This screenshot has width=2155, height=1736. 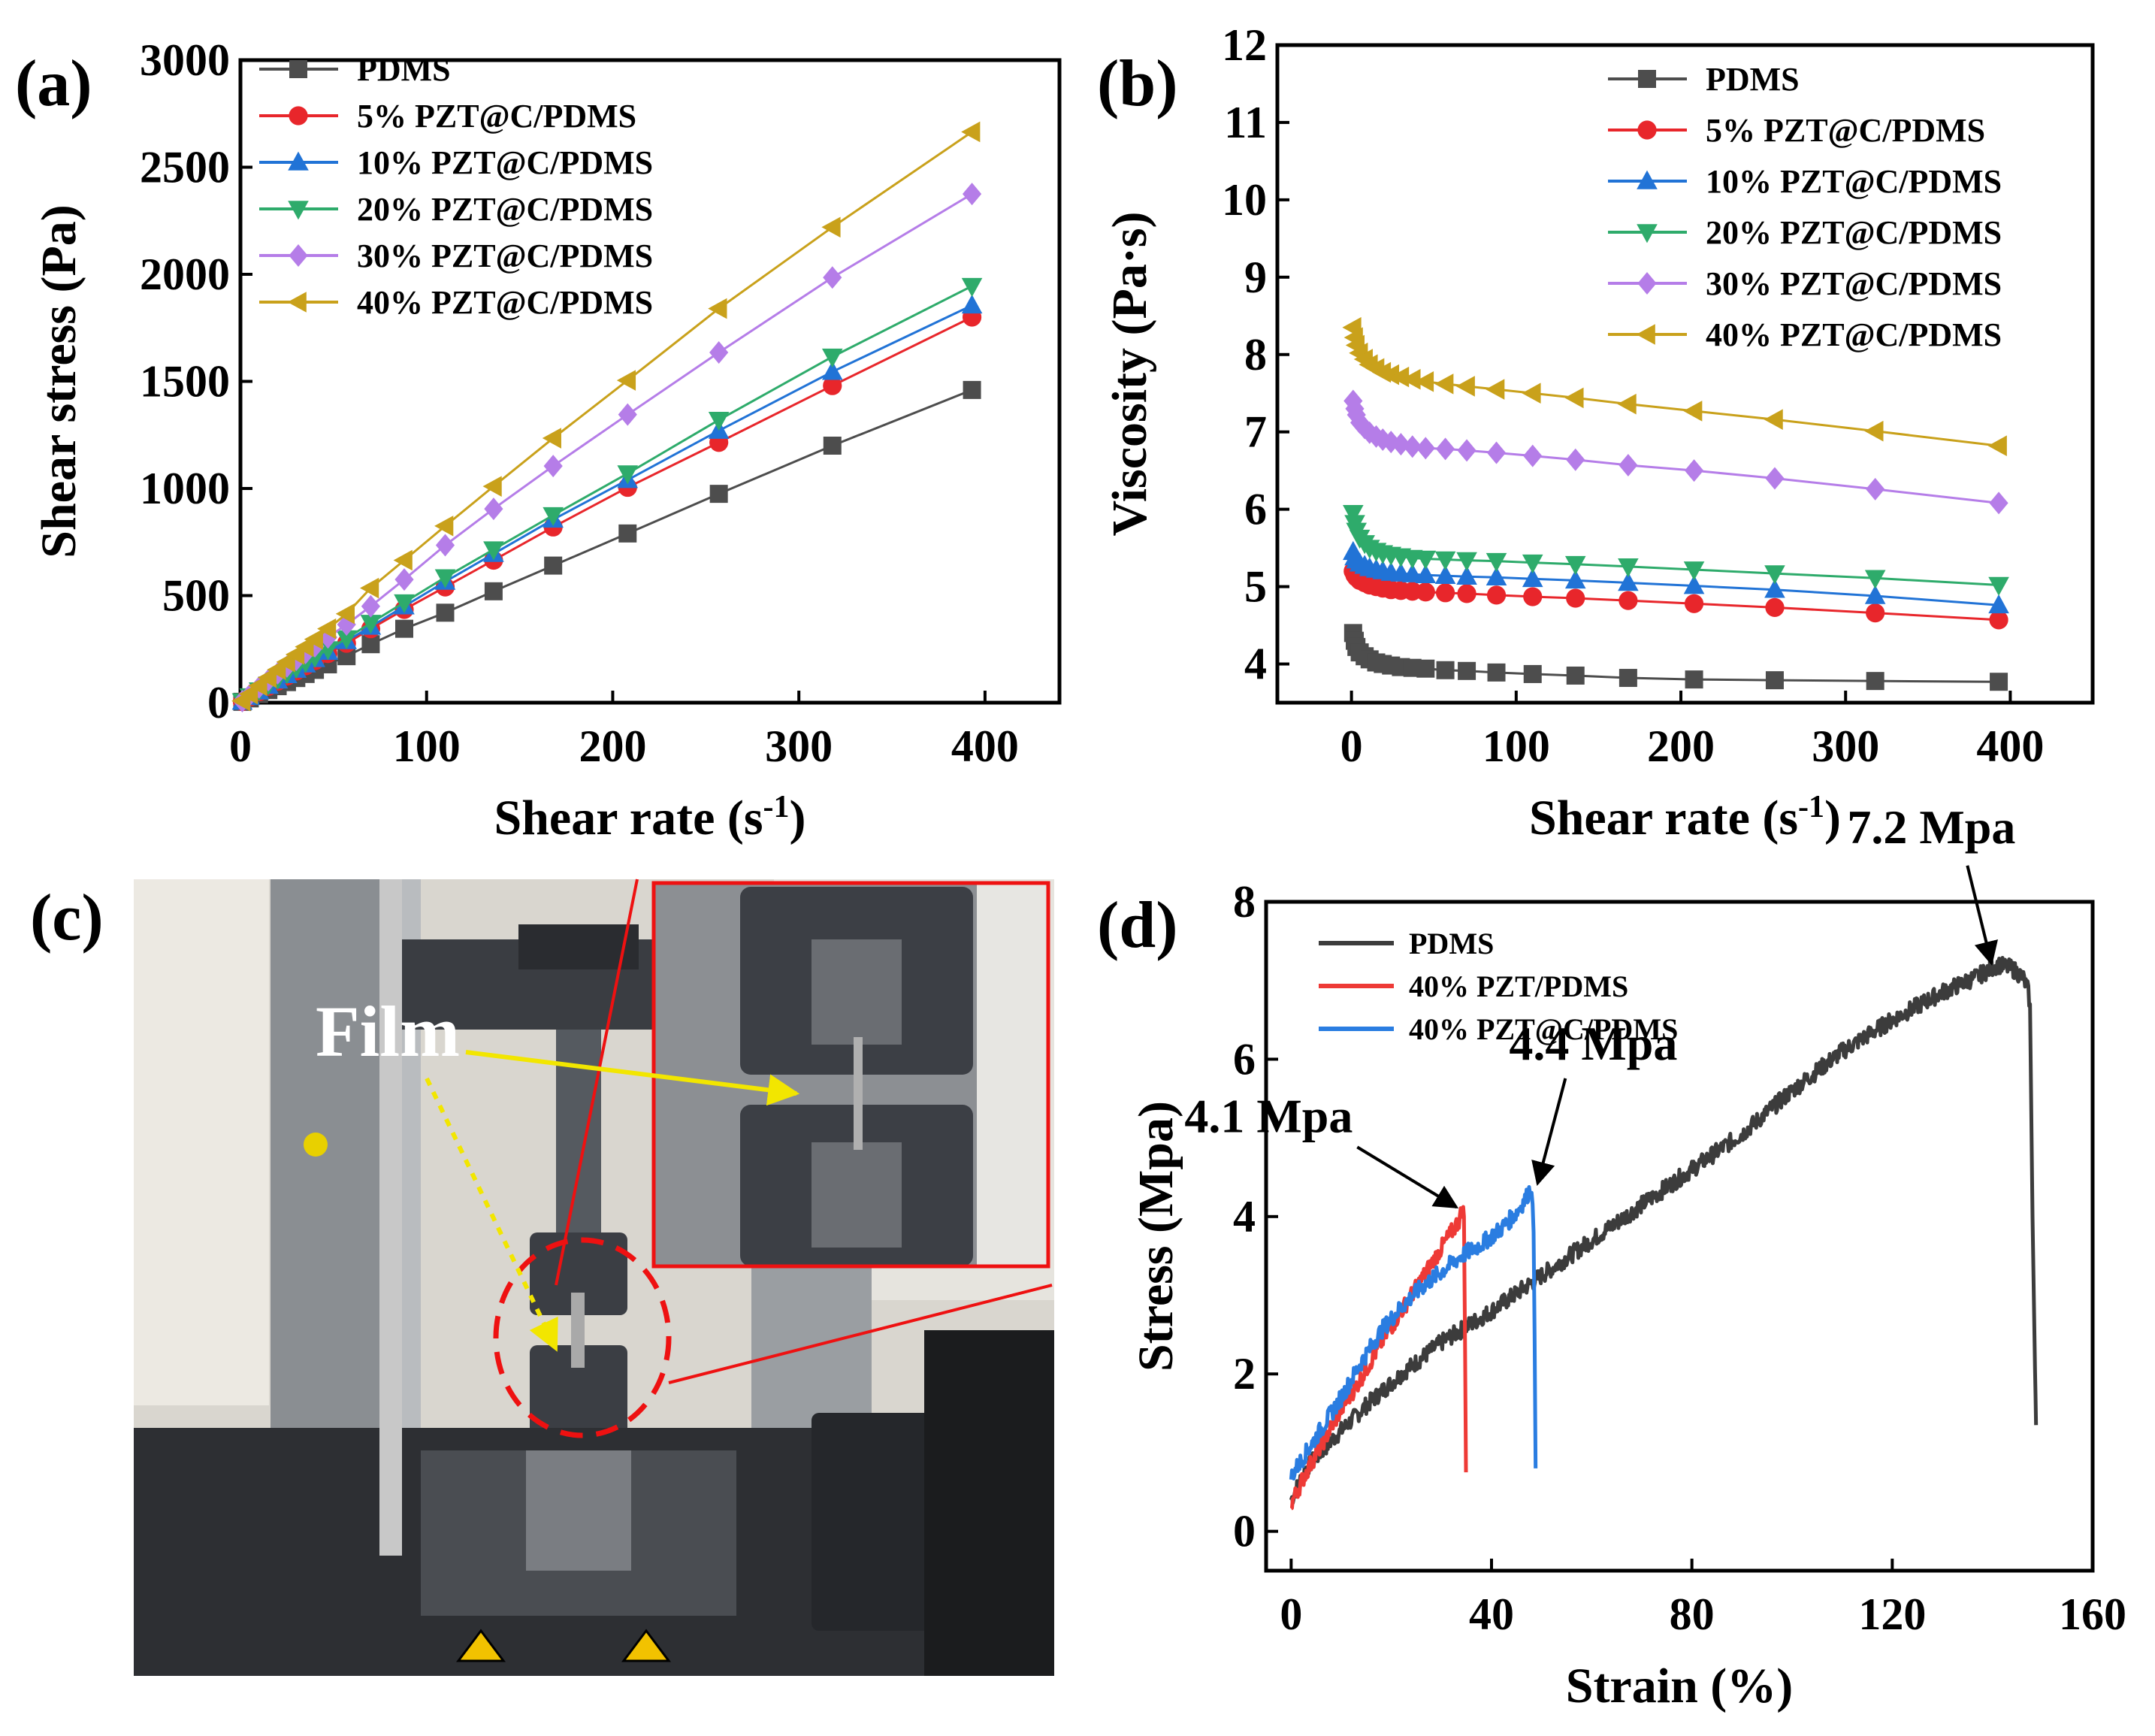 What do you see at coordinates (1845, 130) in the screenshot?
I see `legend-label: 5% PZT@C/PDMS` at bounding box center [1845, 130].